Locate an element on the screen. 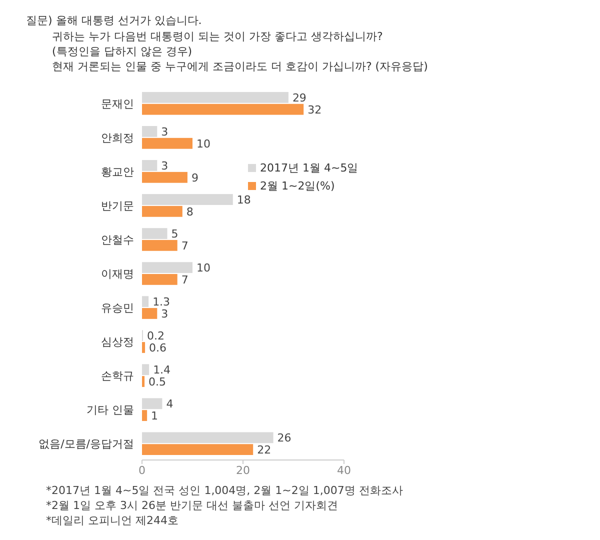 The width and height of the screenshot is (600, 540). y-tick-label: 손학규 is located at coordinates (117, 376).